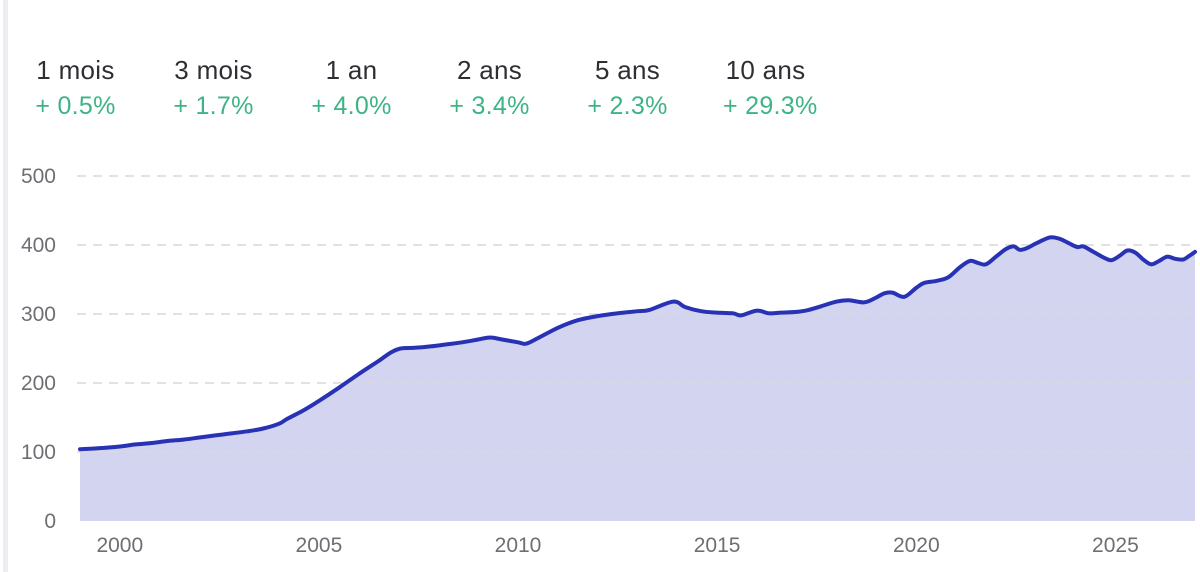  Describe the element at coordinates (1115, 545) in the screenshot. I see `x-axis-tick-label: 2025` at that location.